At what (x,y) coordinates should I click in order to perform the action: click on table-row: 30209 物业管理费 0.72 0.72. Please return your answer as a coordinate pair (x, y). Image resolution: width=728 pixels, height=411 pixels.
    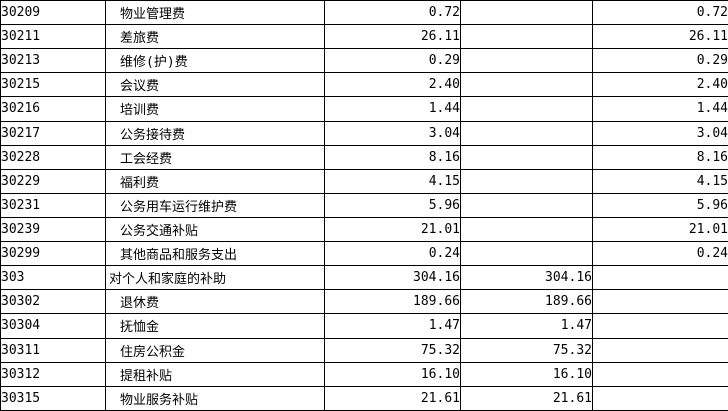
    Looking at the image, I should click on (364, 13).